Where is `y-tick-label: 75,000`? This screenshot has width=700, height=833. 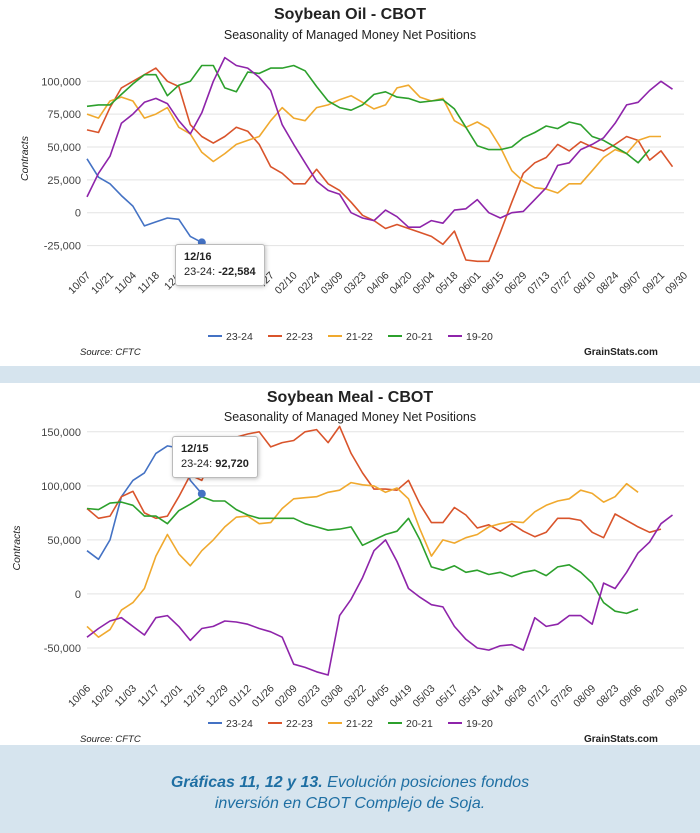 y-tick-label: 75,000 is located at coordinates (64, 115).